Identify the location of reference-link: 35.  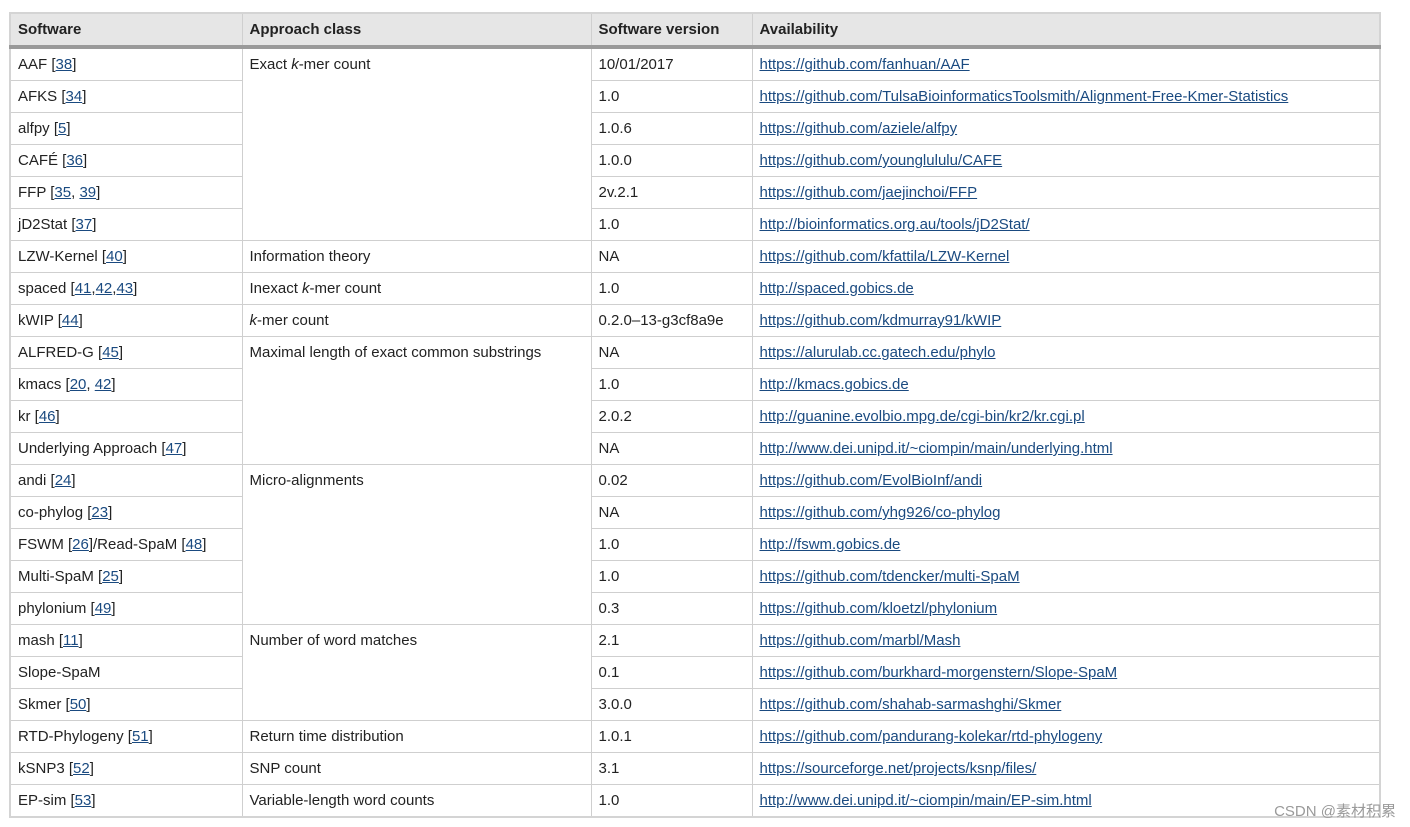
(63, 192).